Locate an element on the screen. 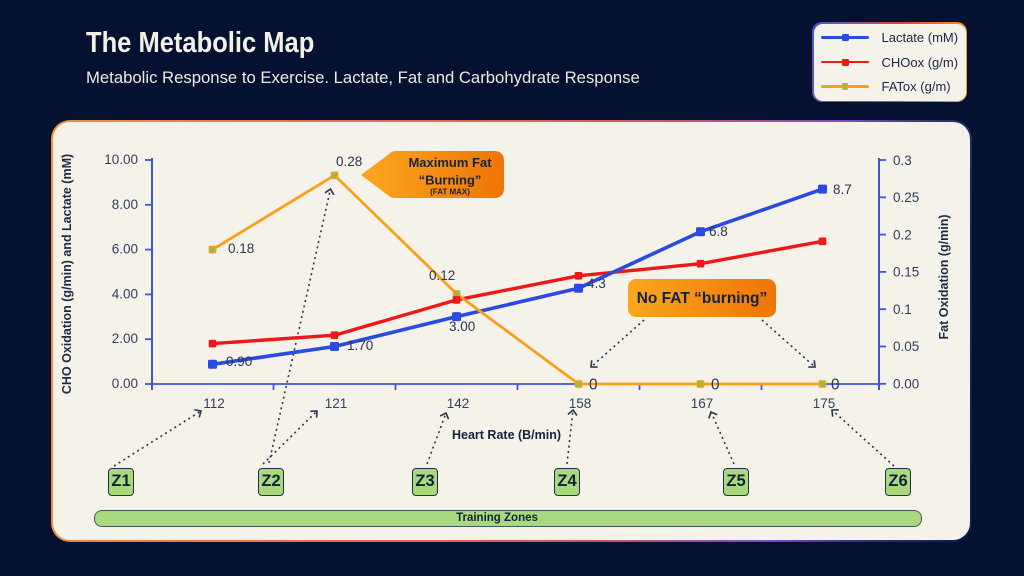  svg-text: 6.00 is located at coordinates (125, 249).